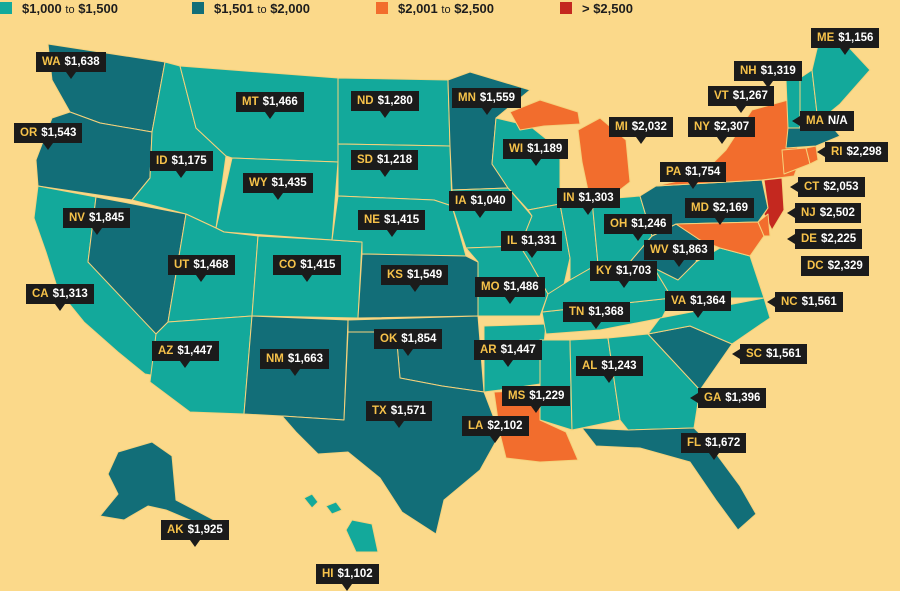  What do you see at coordinates (179, 145) in the screenshot?
I see `state-id` at bounding box center [179, 145].